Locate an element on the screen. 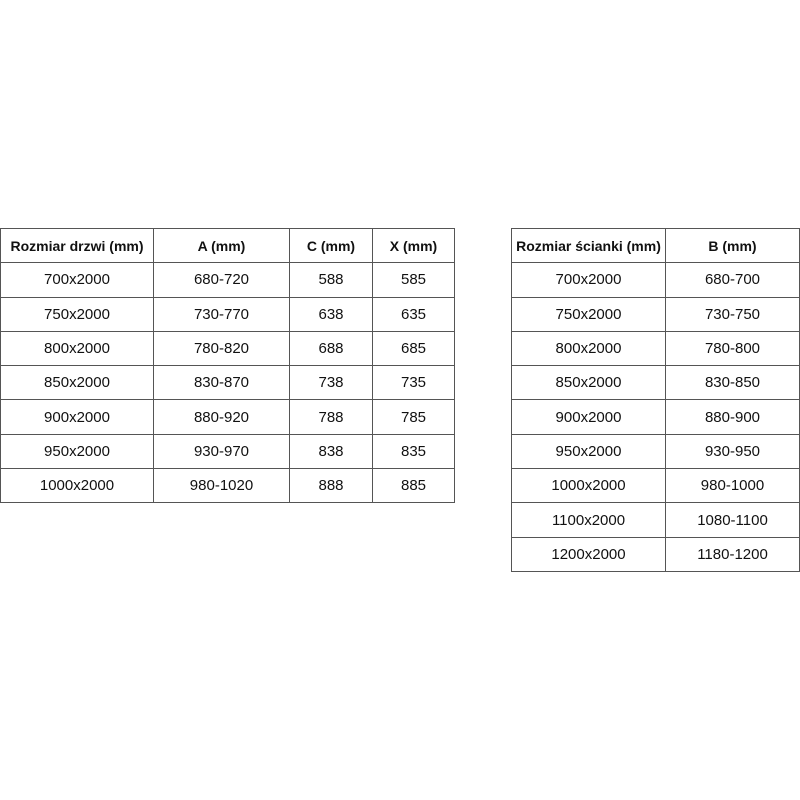 This screenshot has width=800, height=800. table-row: 700x2000 680-700 is located at coordinates (655, 280).